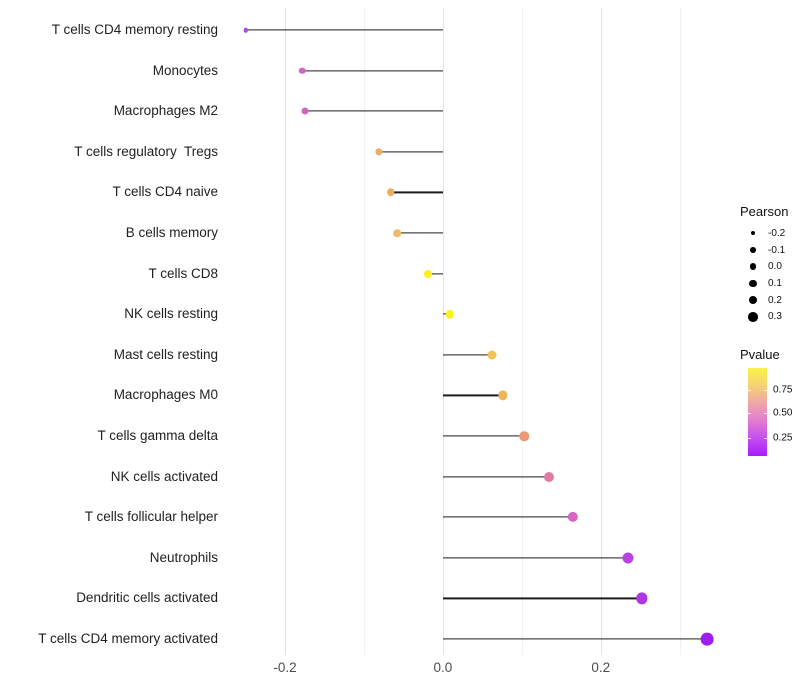  I want to click on category-label: NK cells resting, so click(171, 314).